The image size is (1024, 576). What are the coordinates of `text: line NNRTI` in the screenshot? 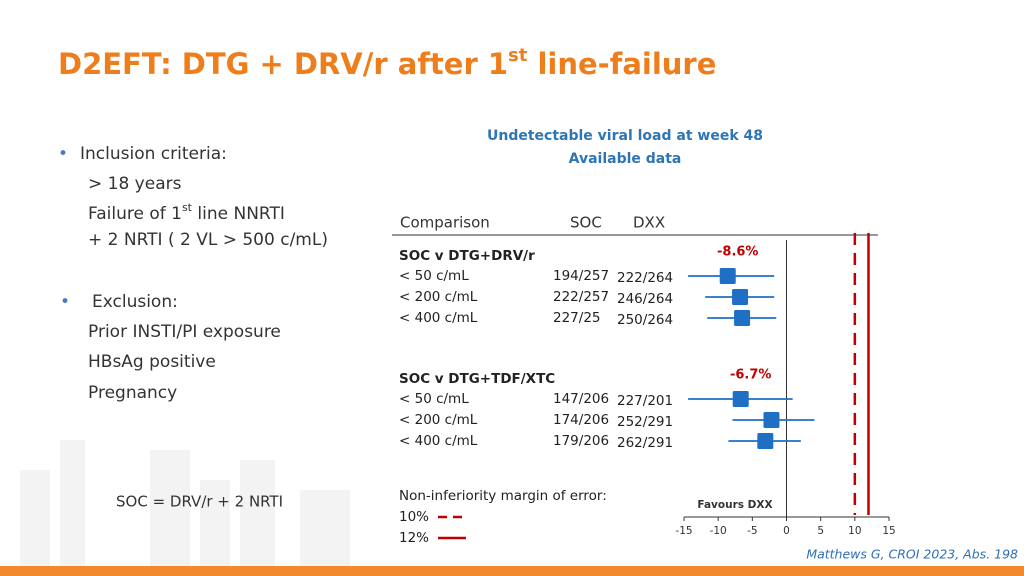 It's located at (238, 214).